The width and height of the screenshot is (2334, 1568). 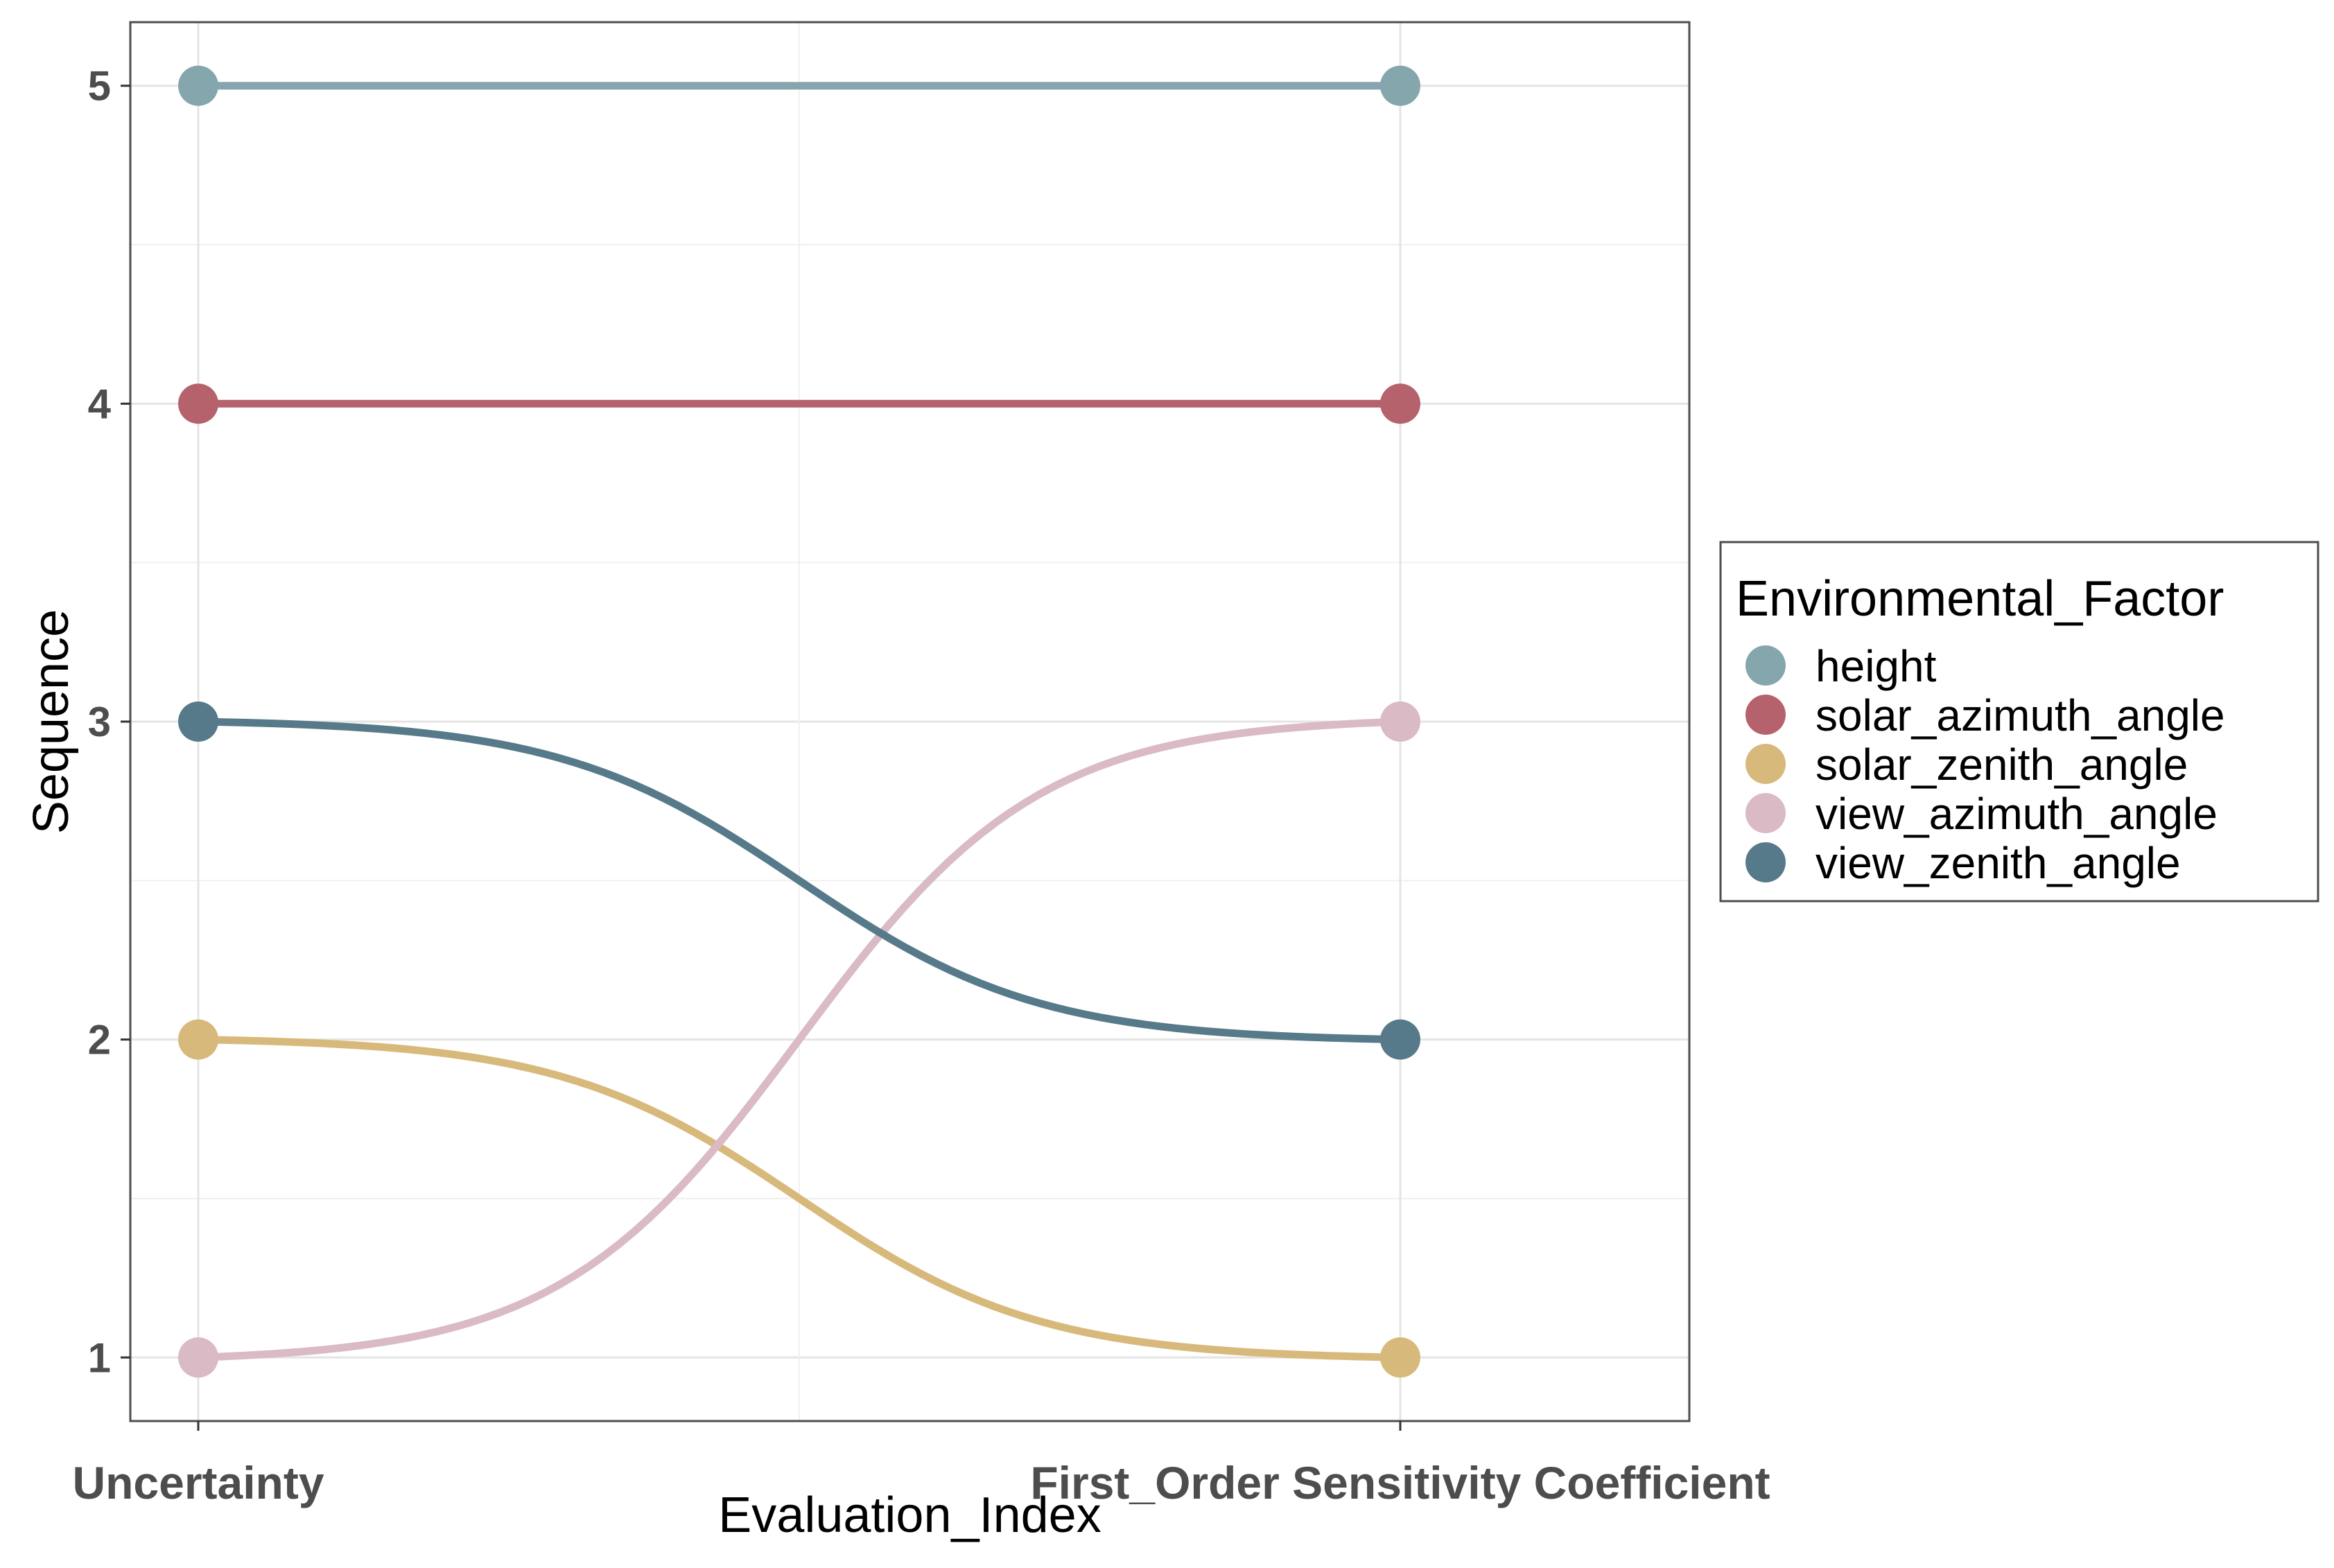 What do you see at coordinates (2020, 715) in the screenshot?
I see `legend-label-solar-azimuth-angle: solar_azimuth_angle` at bounding box center [2020, 715].